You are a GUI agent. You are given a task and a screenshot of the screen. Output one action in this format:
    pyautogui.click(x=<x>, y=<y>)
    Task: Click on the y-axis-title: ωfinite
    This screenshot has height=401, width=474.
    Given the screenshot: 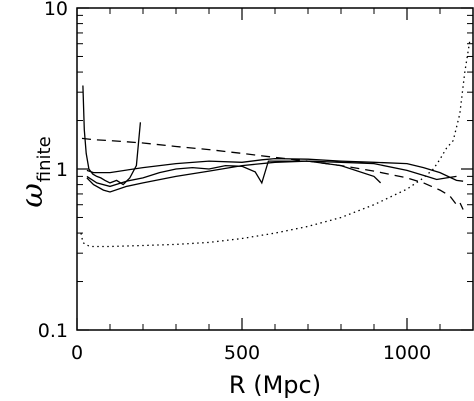 What is the action you would take?
    pyautogui.click(x=35, y=171)
    